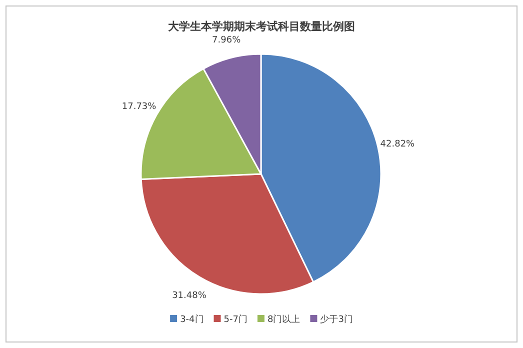  What do you see at coordinates (398, 145) in the screenshot?
I see `data-label: 42.82%` at bounding box center [398, 145].